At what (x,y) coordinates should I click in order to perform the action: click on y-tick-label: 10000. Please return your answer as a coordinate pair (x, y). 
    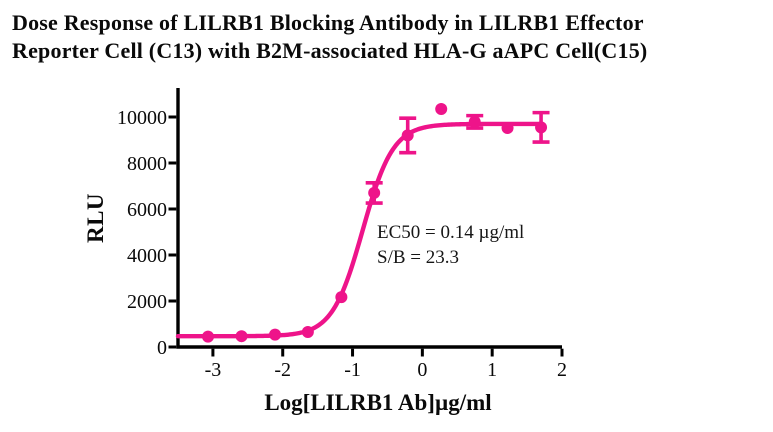
    Looking at the image, I should click on (142, 118).